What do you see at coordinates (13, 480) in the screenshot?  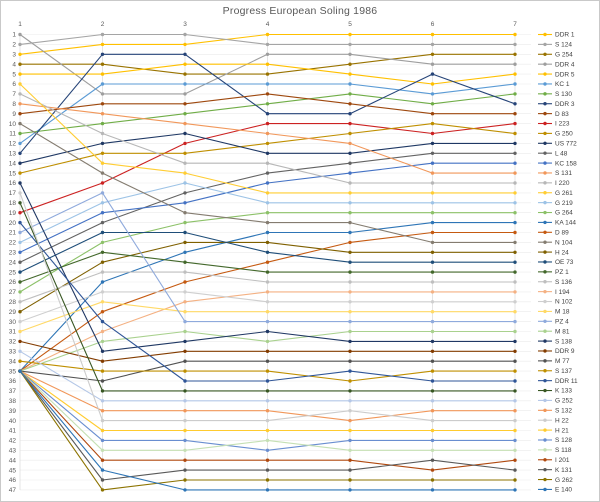 I see `y-tick-label: 46` at bounding box center [13, 480].